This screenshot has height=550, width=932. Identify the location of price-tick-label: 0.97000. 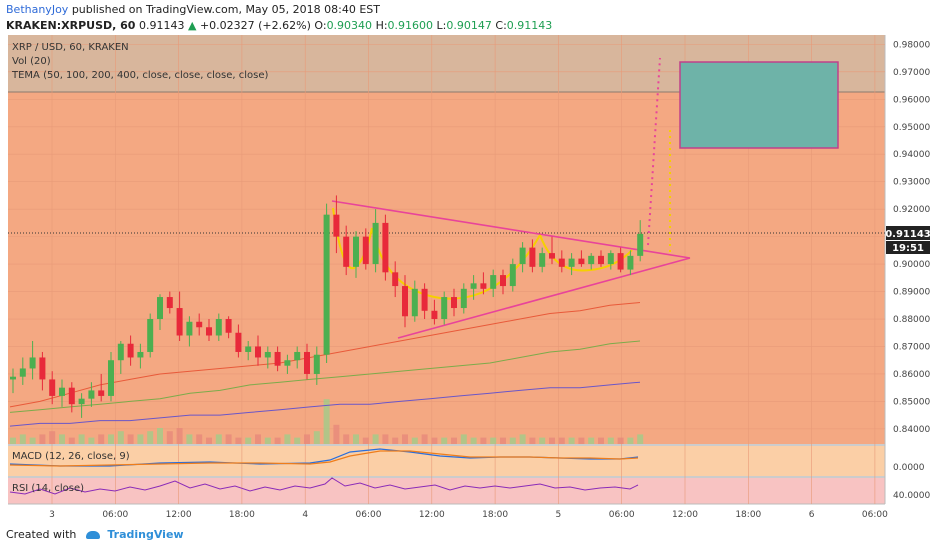
(911, 73).